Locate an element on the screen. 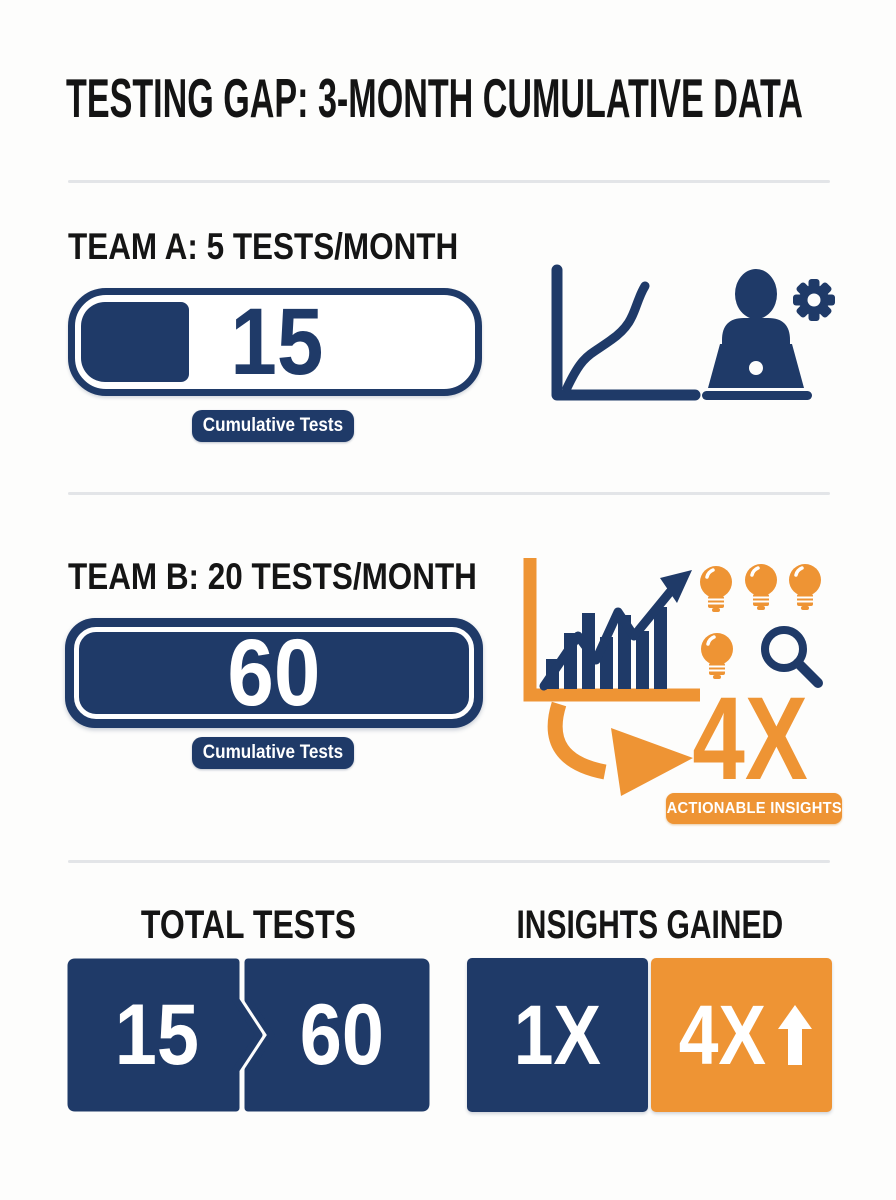  growth-curve-icon is located at coordinates (626, 332).